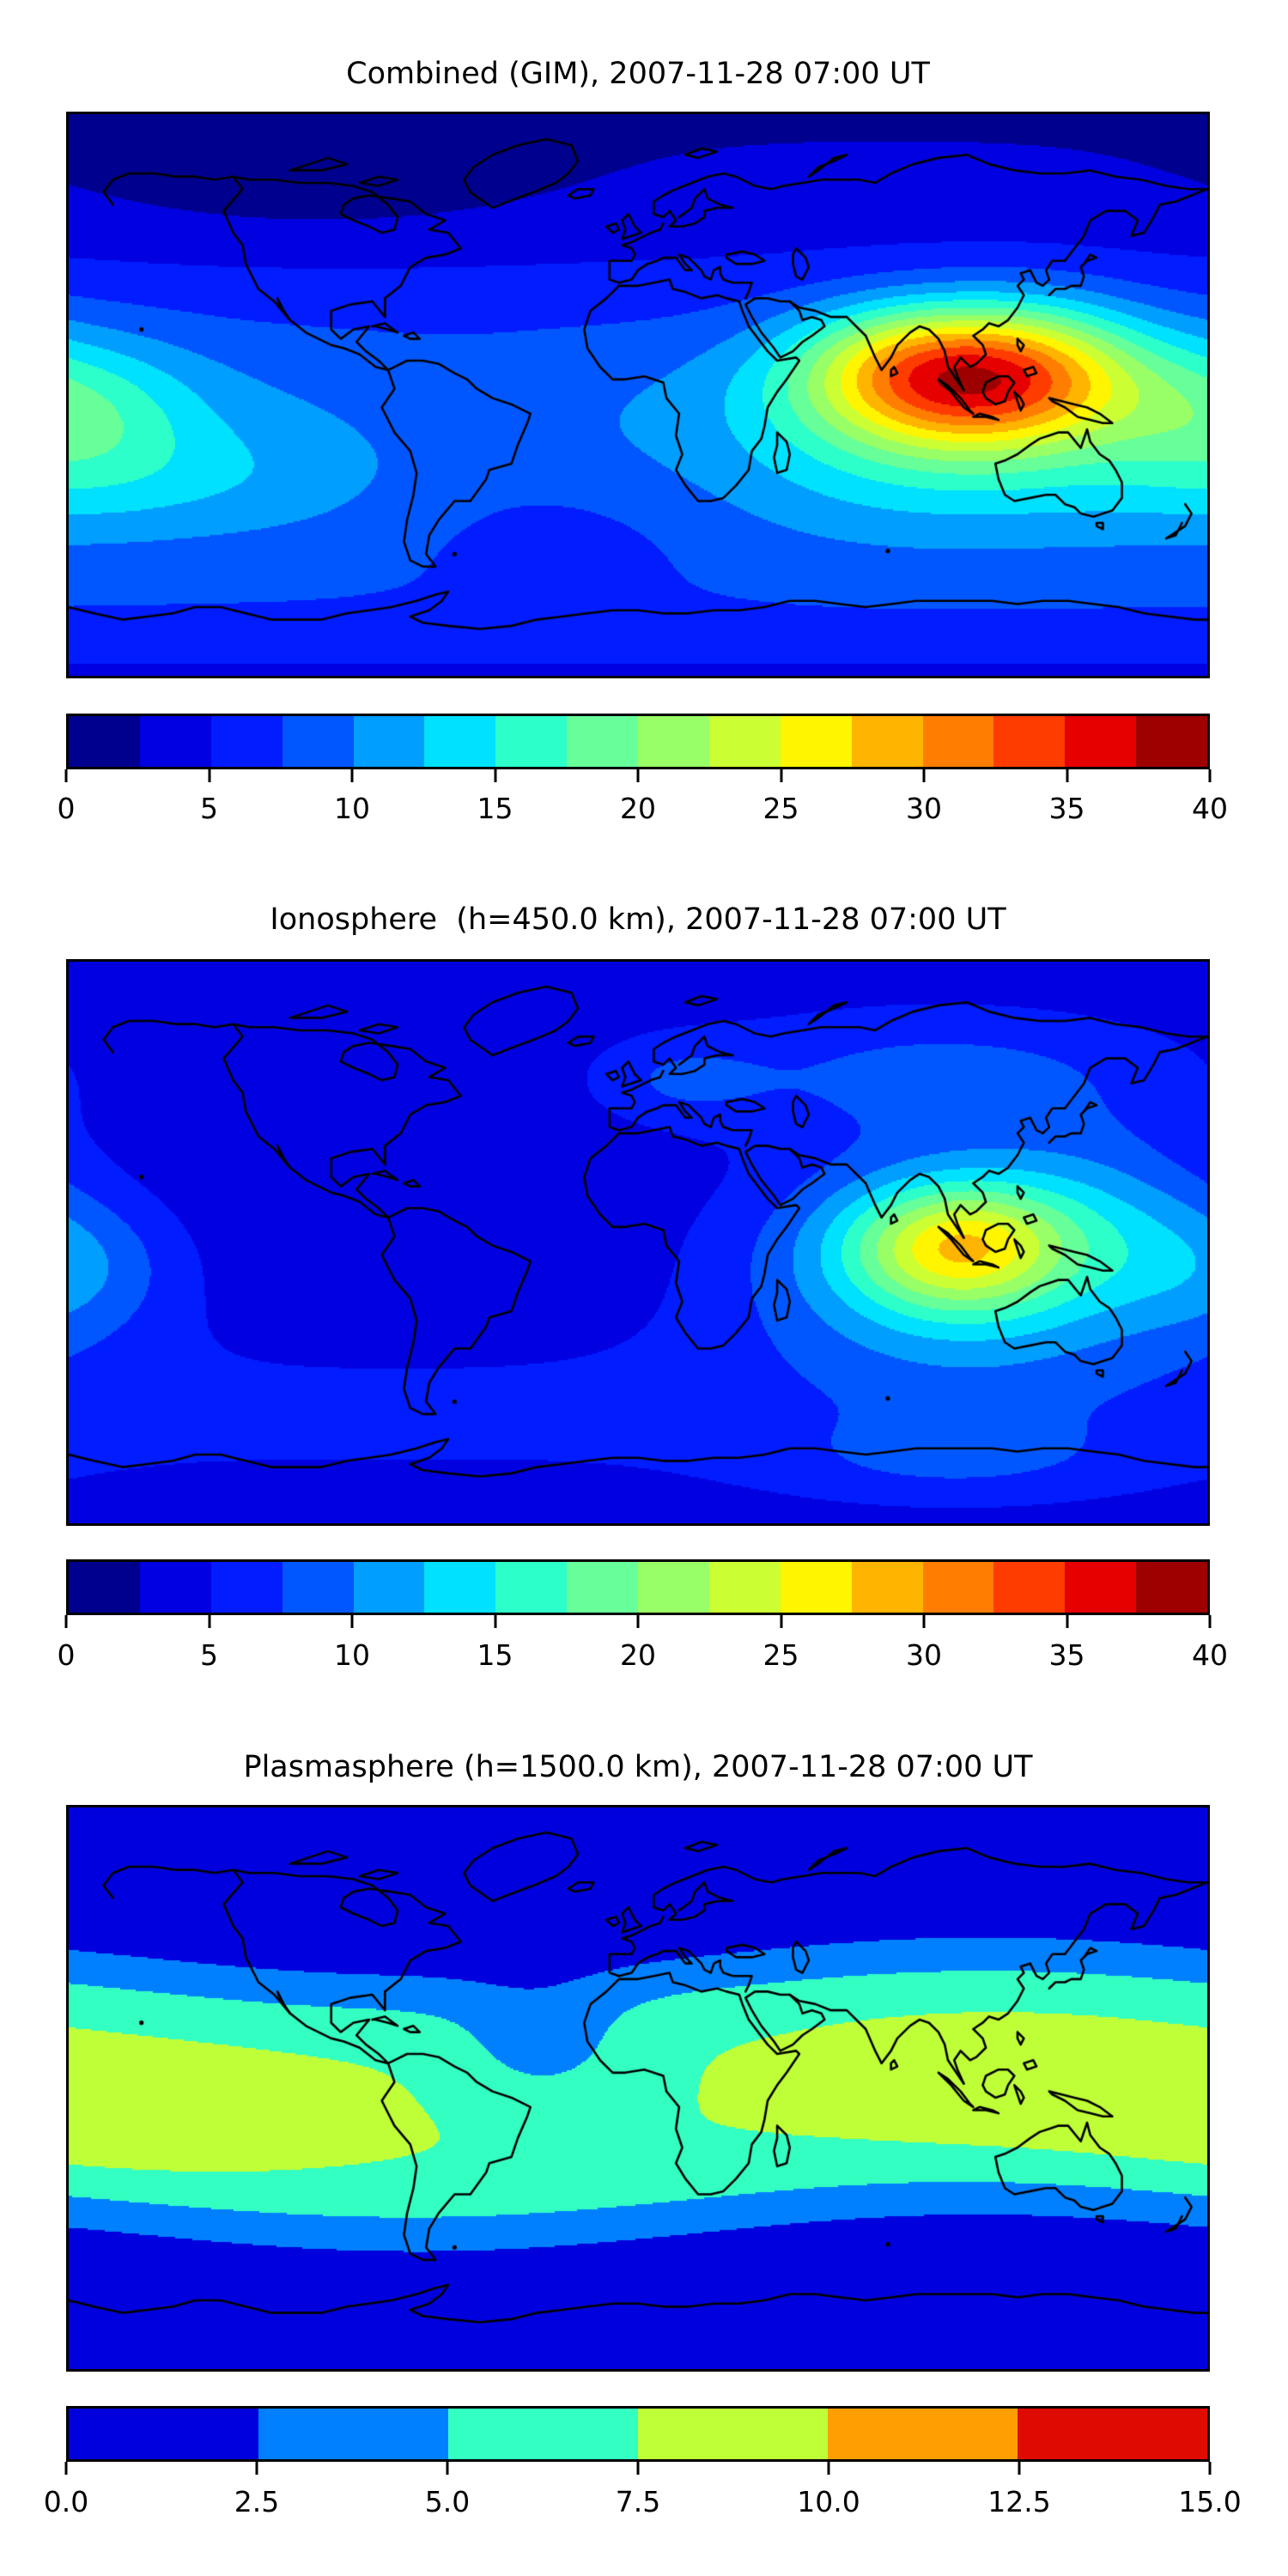 Image resolution: width=1288 pixels, height=2576 pixels. I want to click on colorbar-ticks-combined, so click(638, 776).